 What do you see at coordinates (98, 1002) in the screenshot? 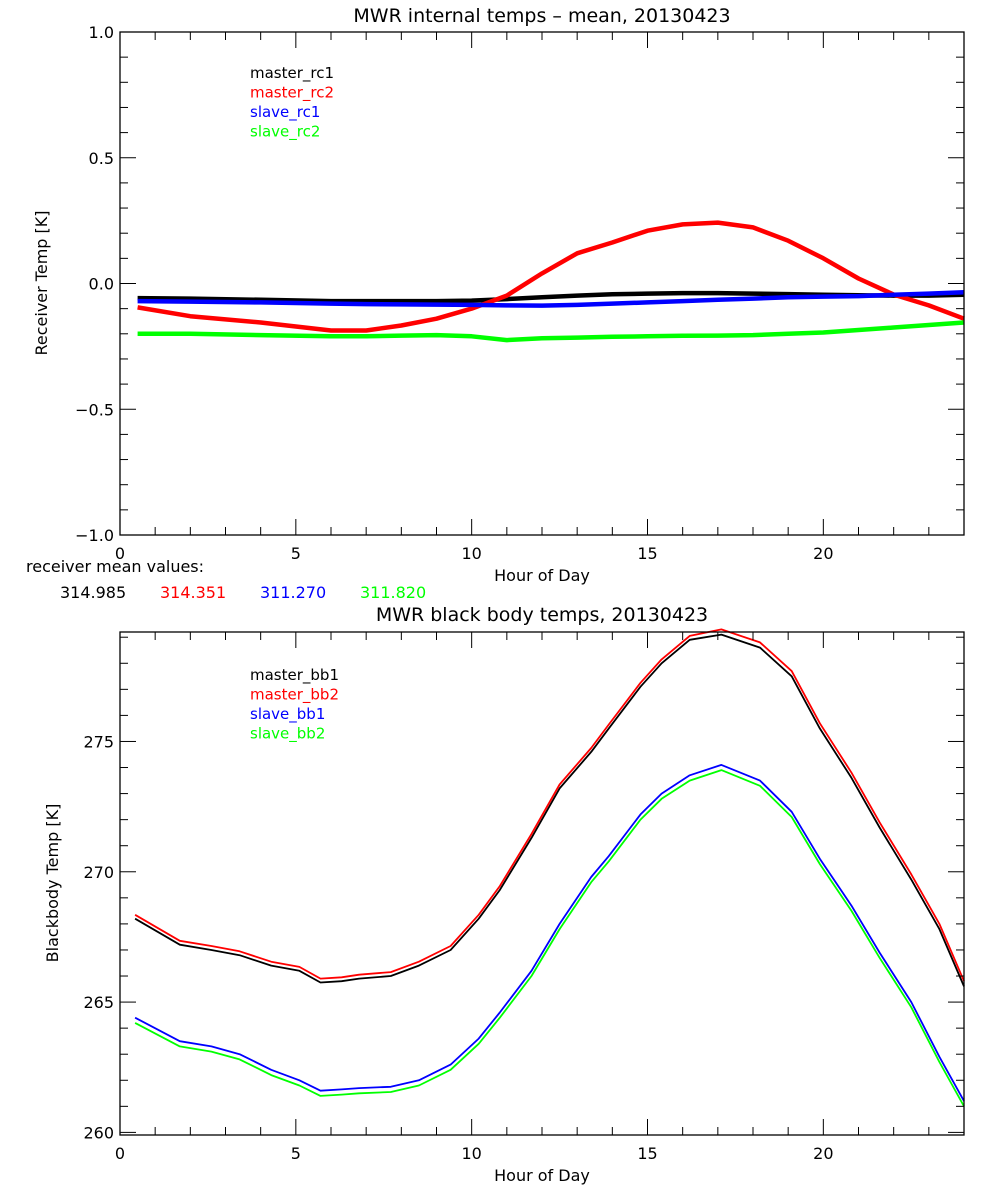
I see `y-tick-label: 265` at bounding box center [98, 1002].